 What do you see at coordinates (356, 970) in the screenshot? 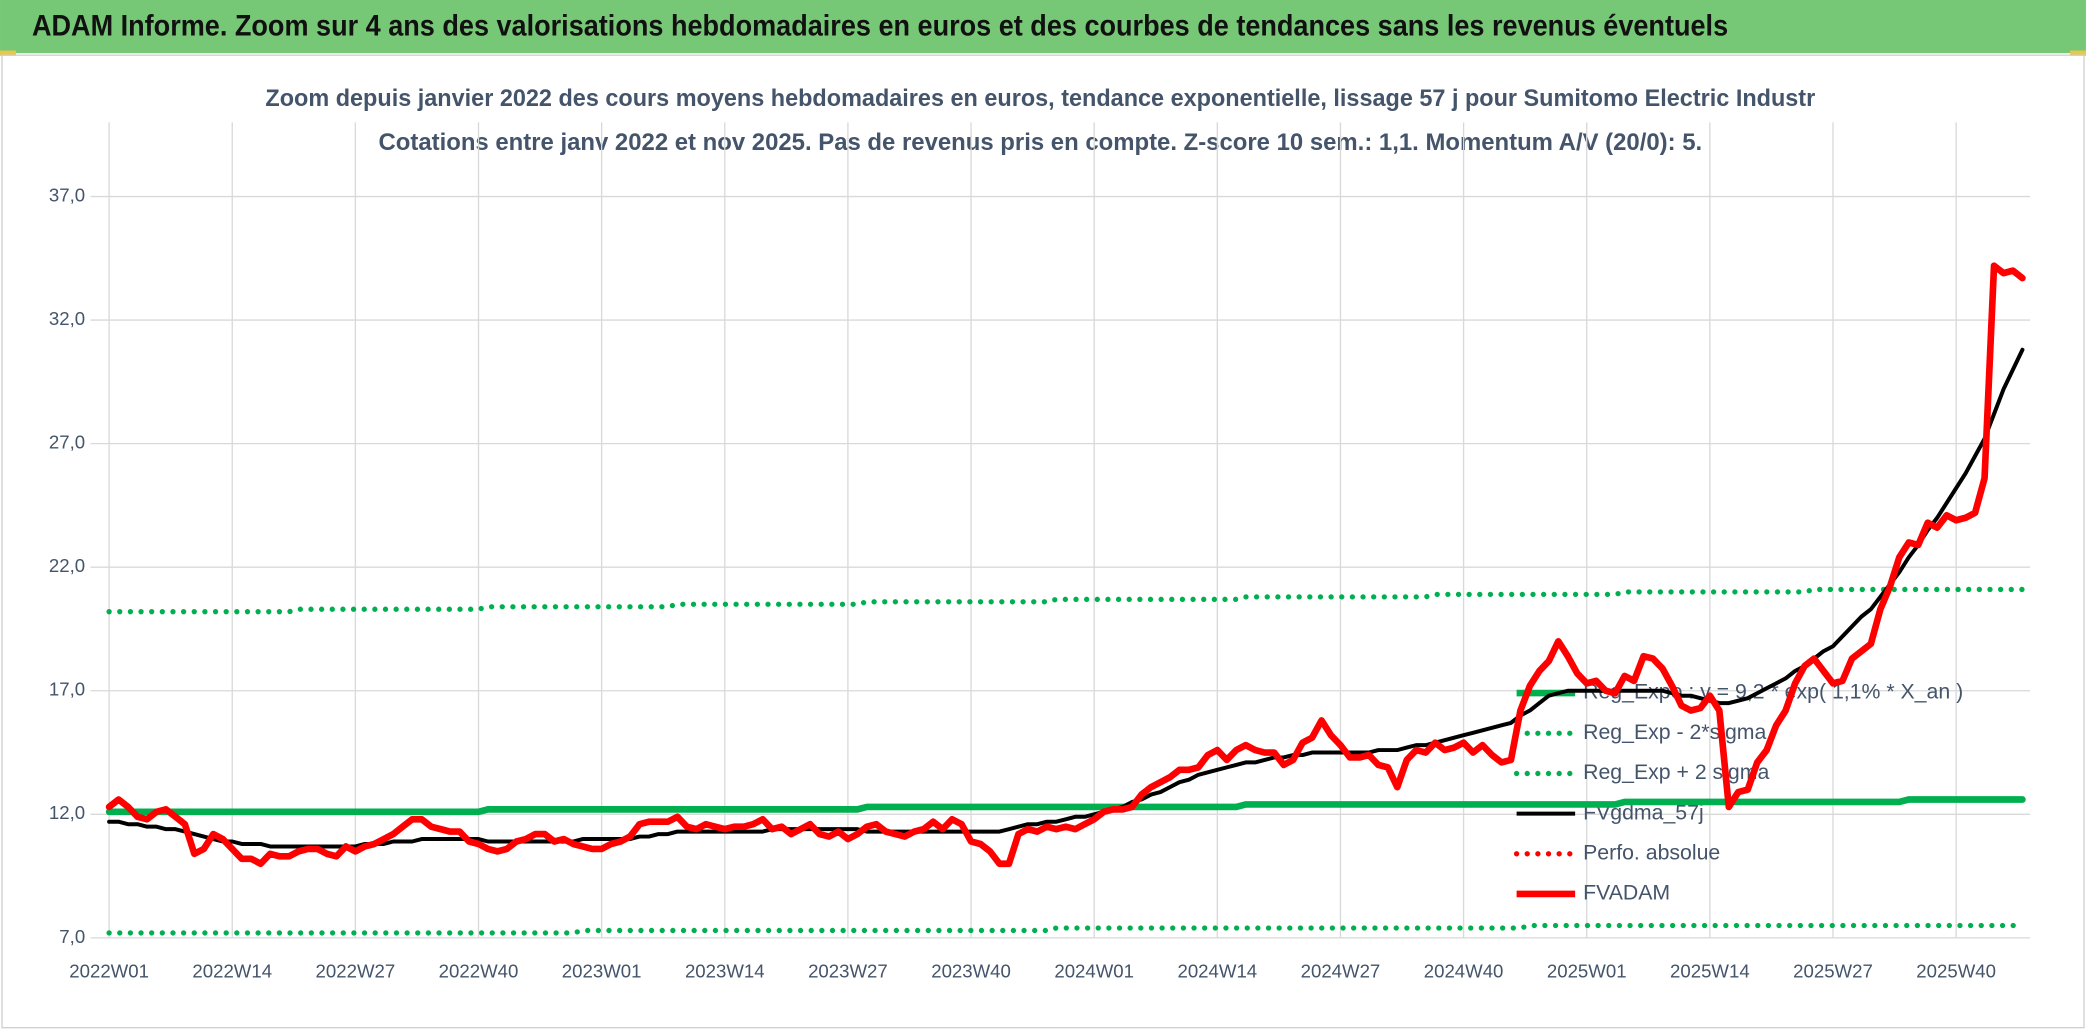
I see `x-tick-label: 2022W27` at bounding box center [356, 970].